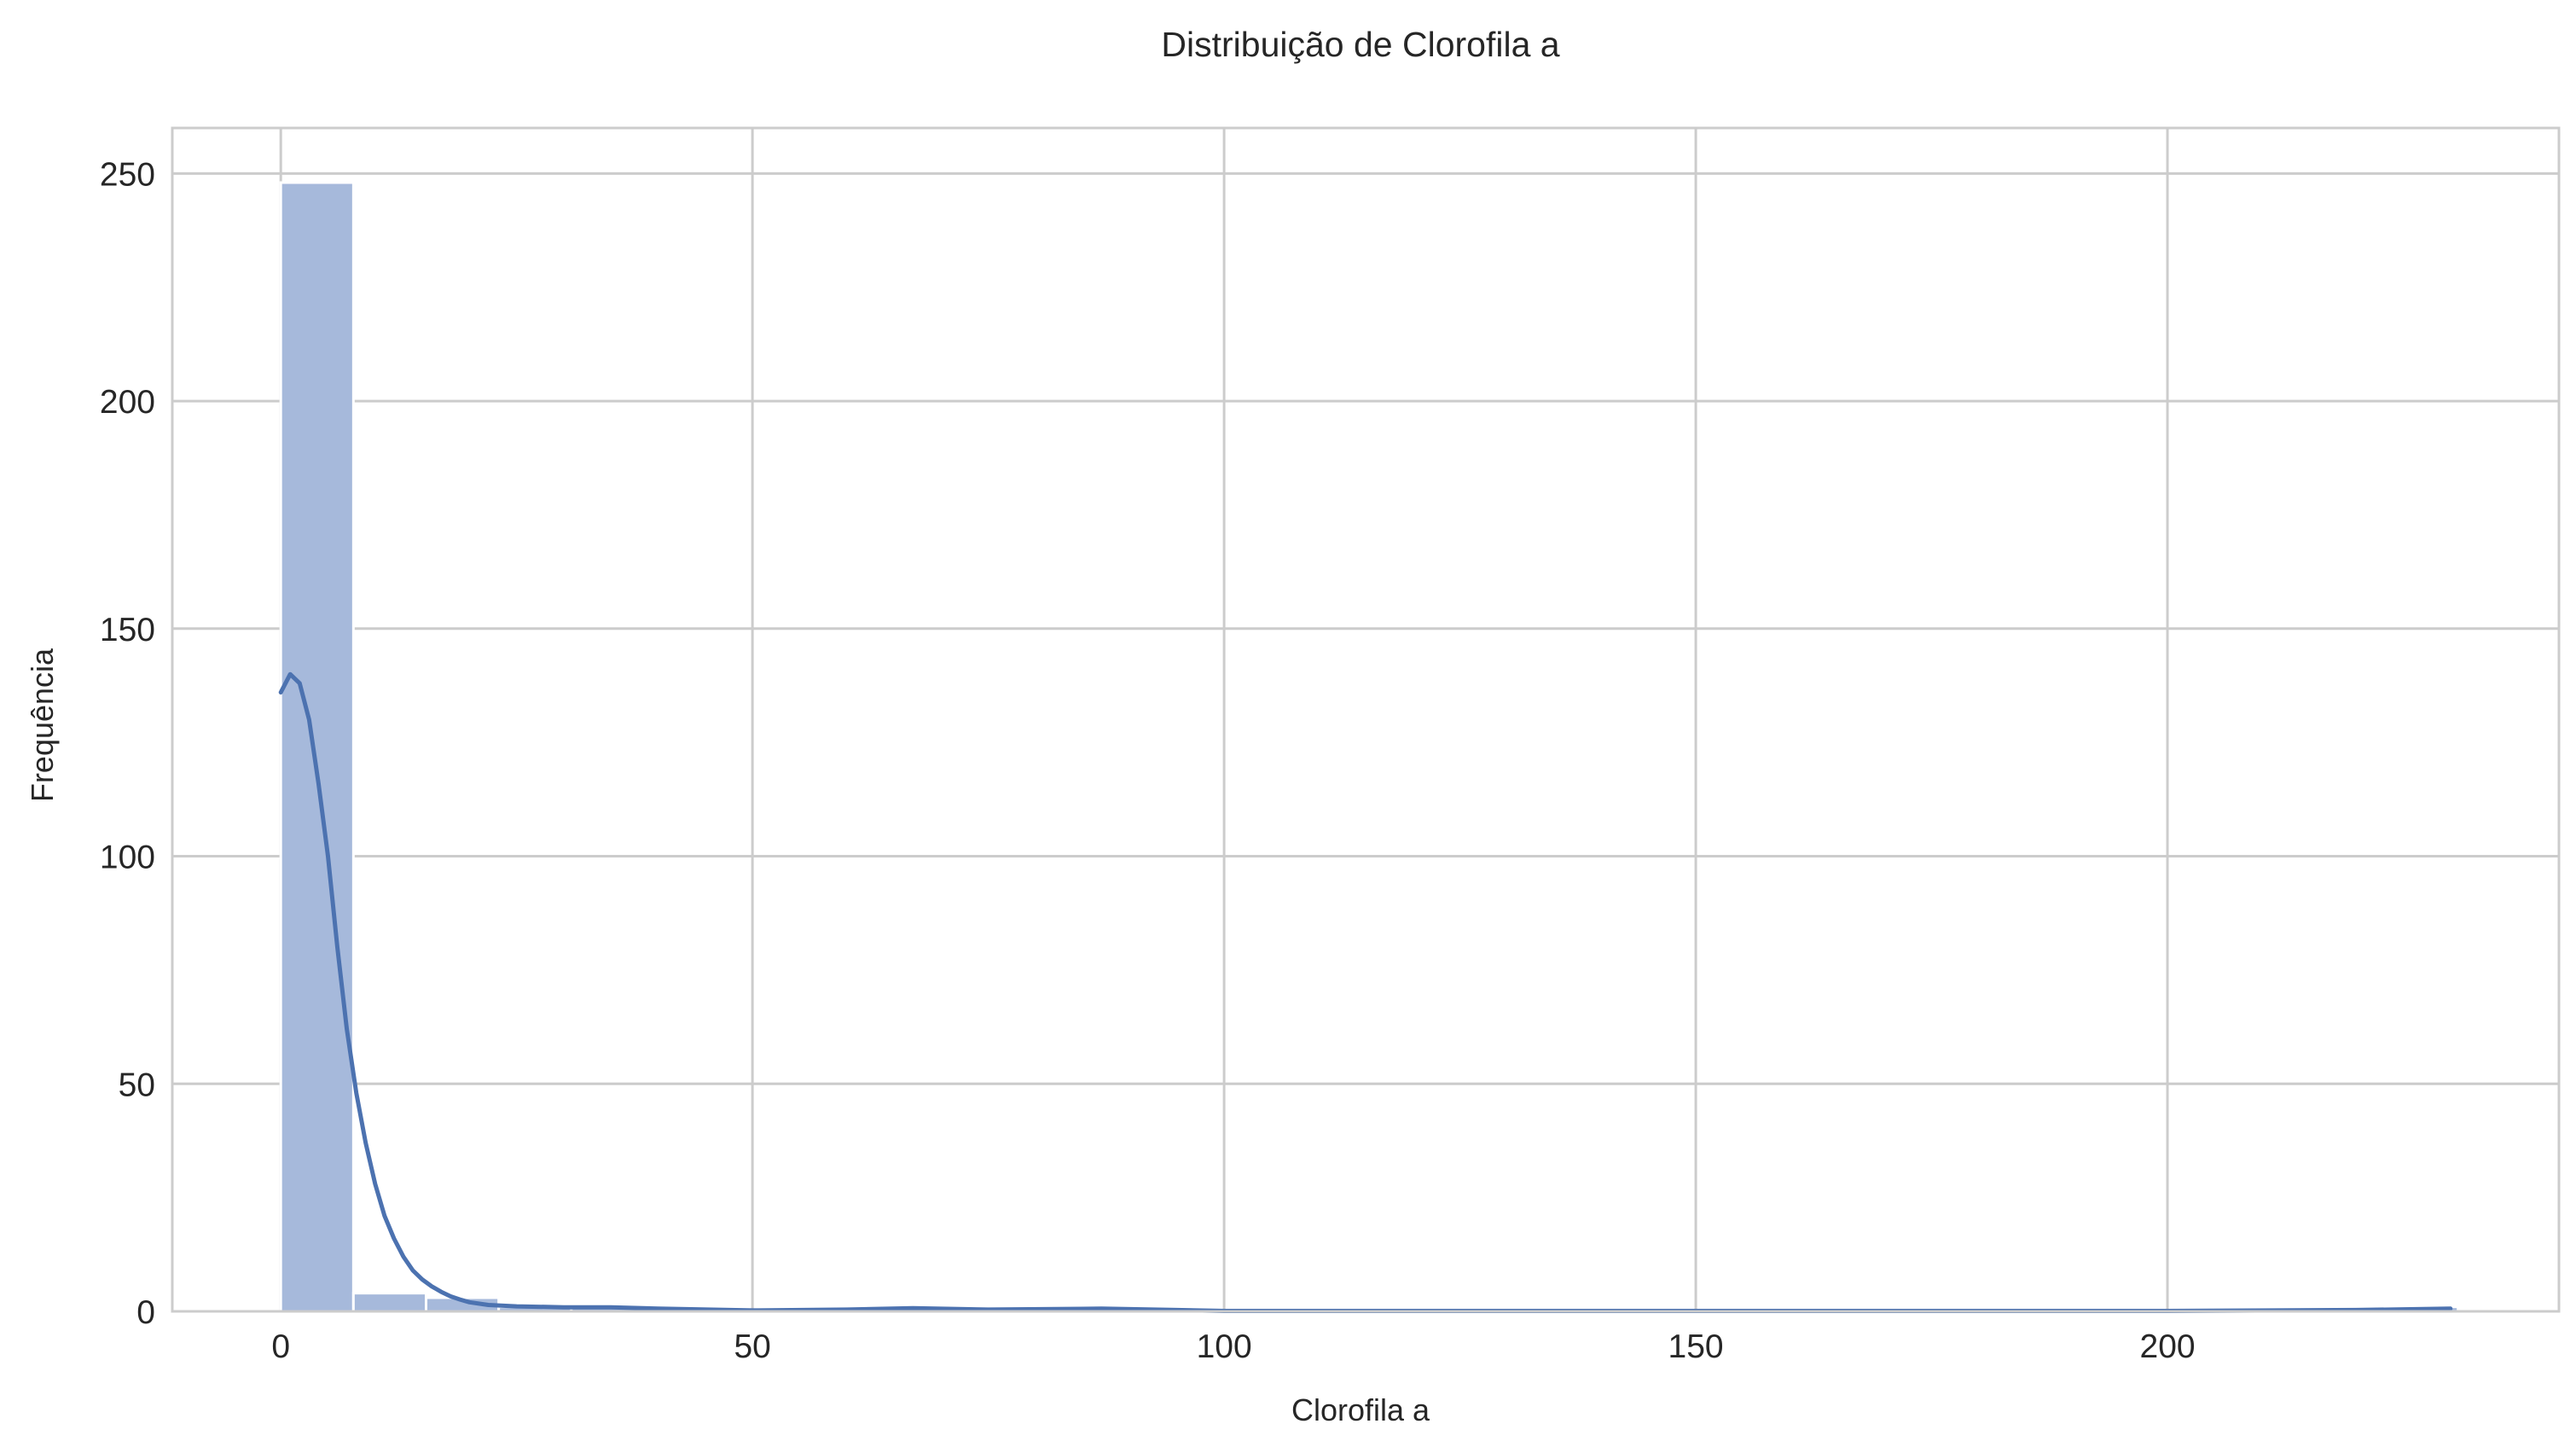 Image resolution: width=2576 pixels, height=1453 pixels. I want to click on chart-title: Distribuição de Clorofila a, so click(1360, 44).